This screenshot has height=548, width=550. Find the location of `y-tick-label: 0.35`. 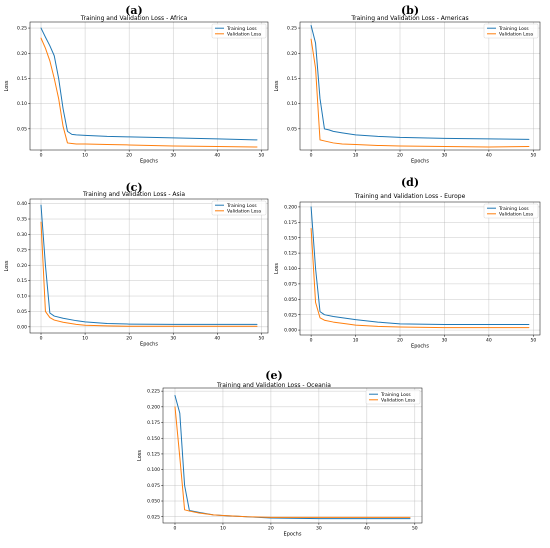

y-tick-label: 0.35 is located at coordinates (22, 220).